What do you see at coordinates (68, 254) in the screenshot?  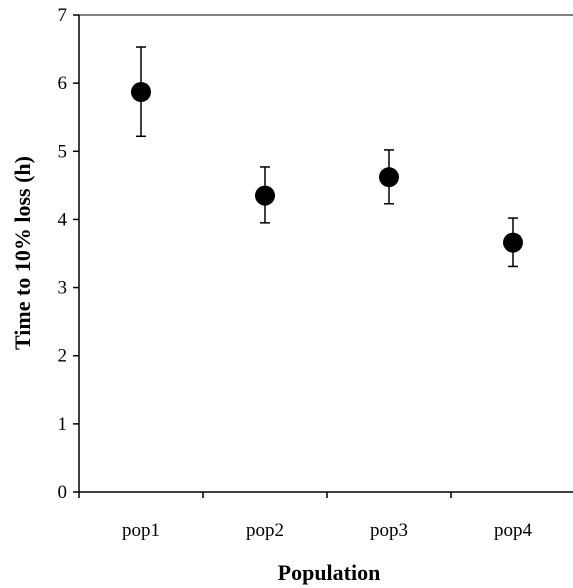 I see `y-ticks: 0 1 2 3 4 5 6 7` at bounding box center [68, 254].